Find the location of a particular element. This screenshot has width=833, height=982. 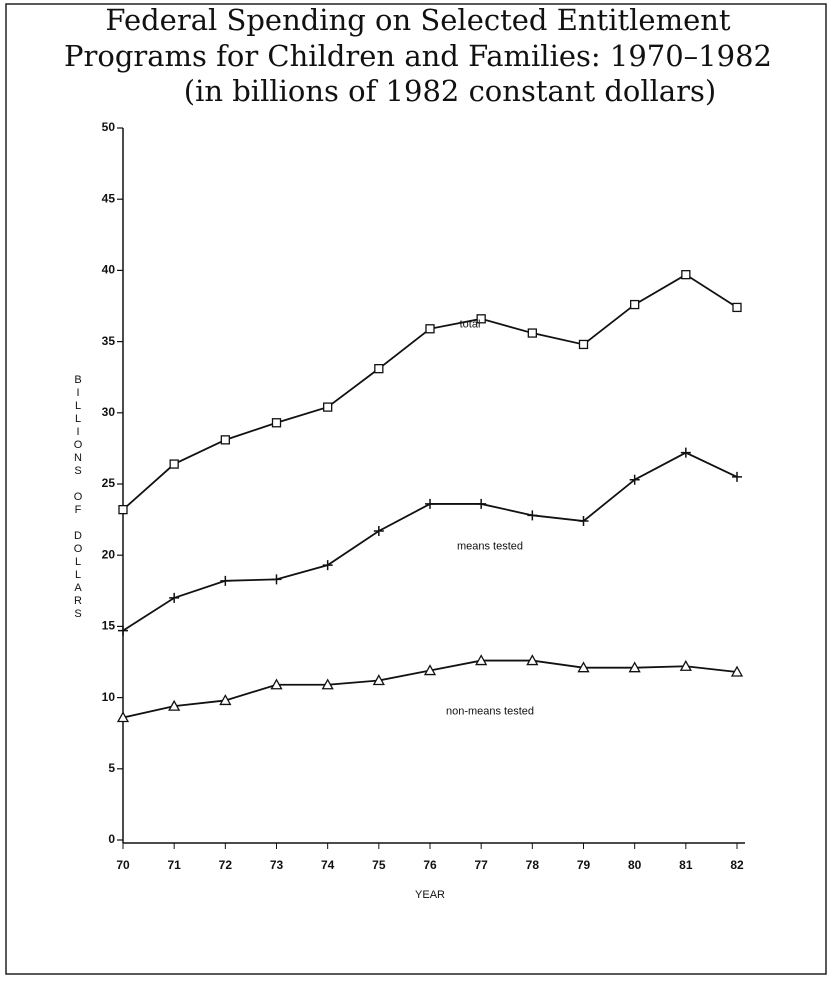

x-tick-label: 82 is located at coordinates (737, 865).